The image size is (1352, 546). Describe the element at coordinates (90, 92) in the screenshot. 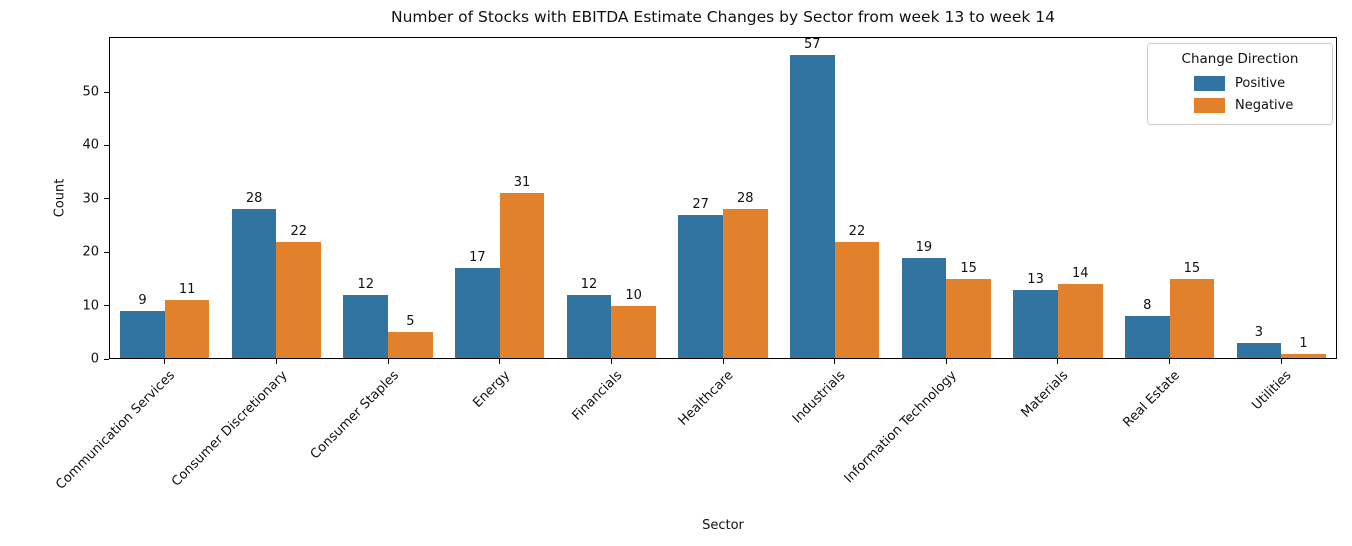

I see `y-tick-label: 50` at that location.